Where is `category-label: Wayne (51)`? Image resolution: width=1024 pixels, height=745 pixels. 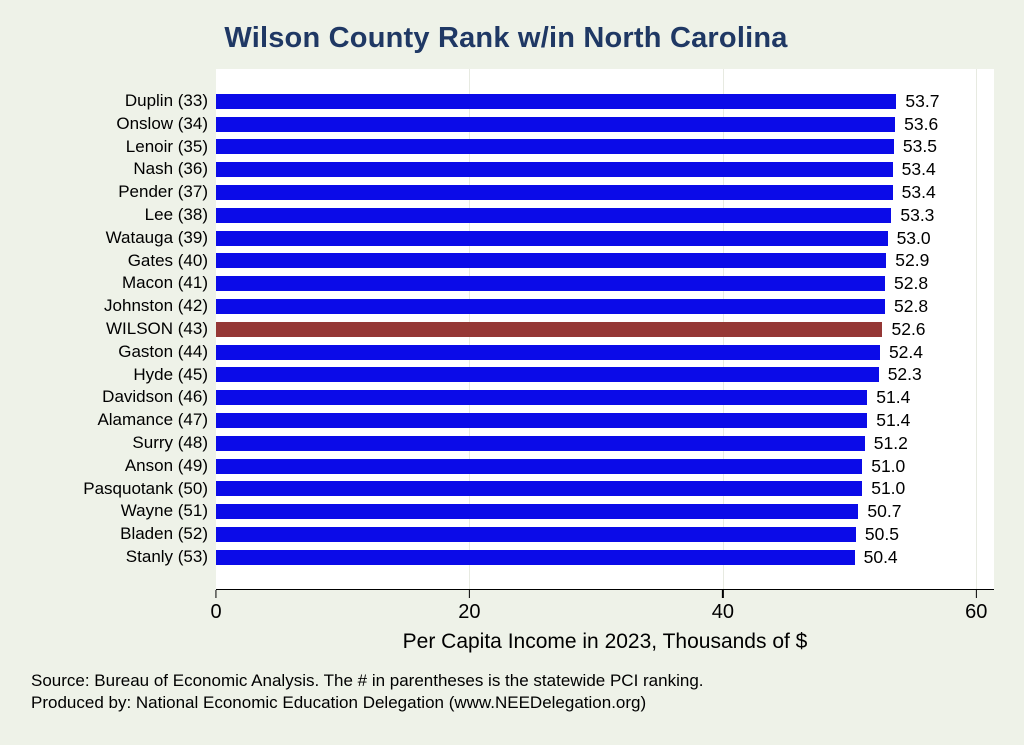
category-label: Wayne (51) is located at coordinates (164, 511).